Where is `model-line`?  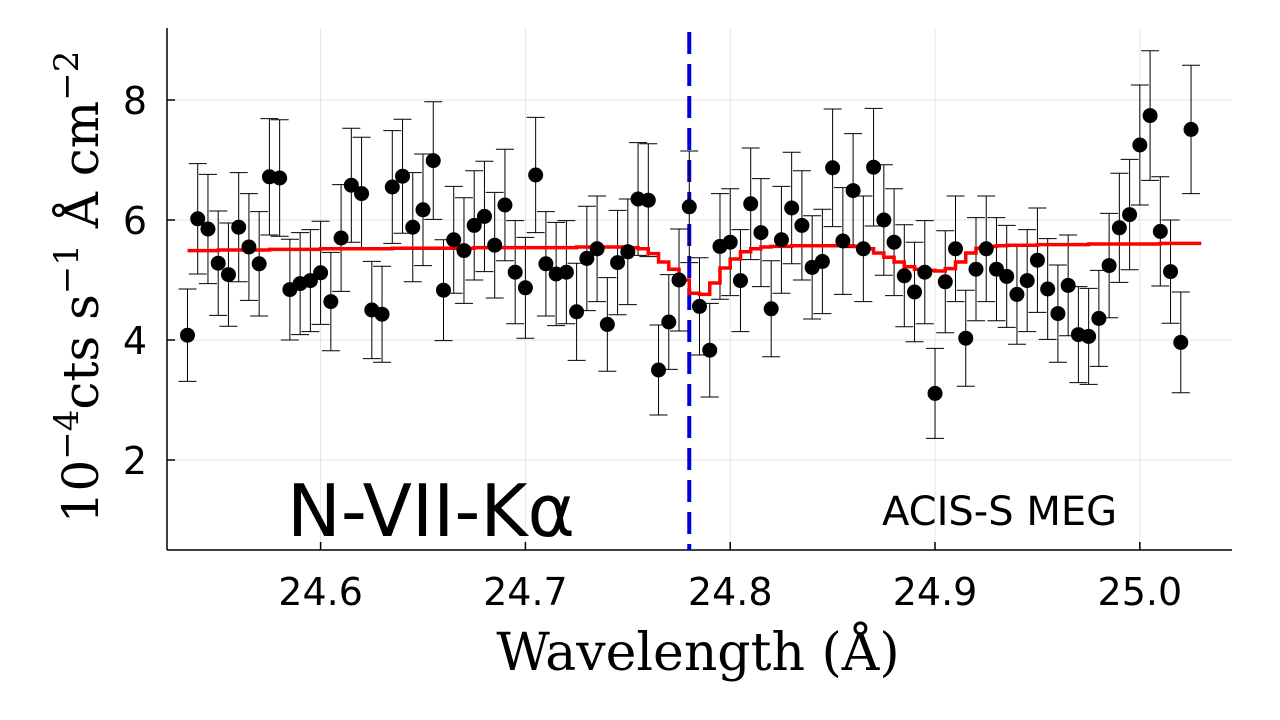
model-line is located at coordinates (694, 269).